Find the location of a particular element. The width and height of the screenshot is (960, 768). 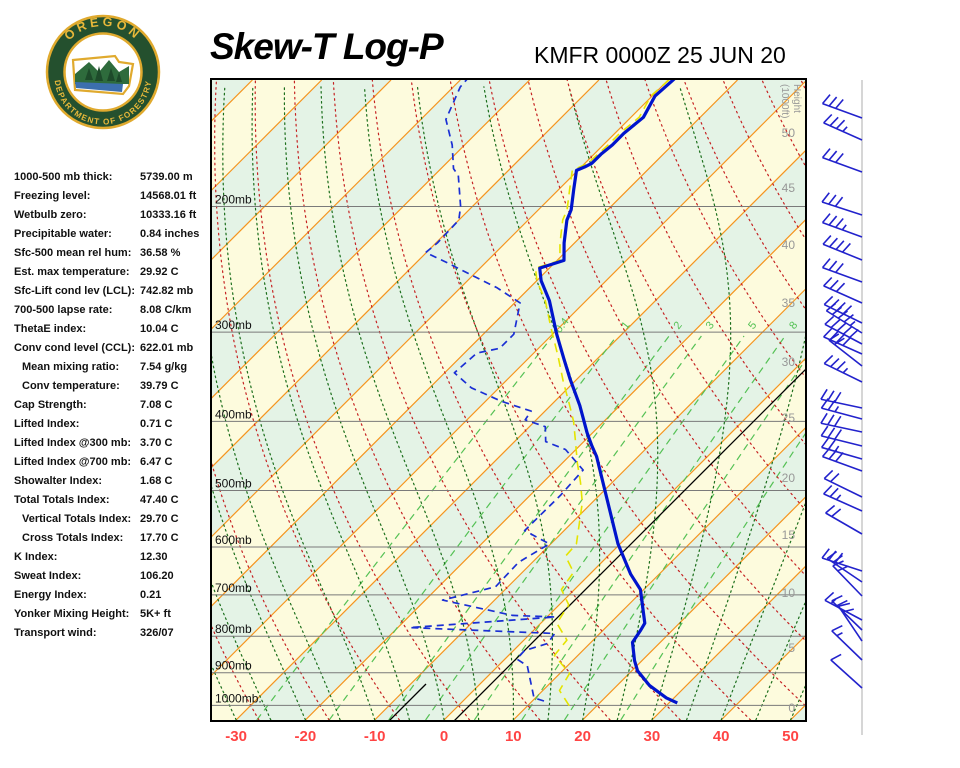

stat-row: Cross Totals Index: 17.70 C is located at coordinates (114, 537).